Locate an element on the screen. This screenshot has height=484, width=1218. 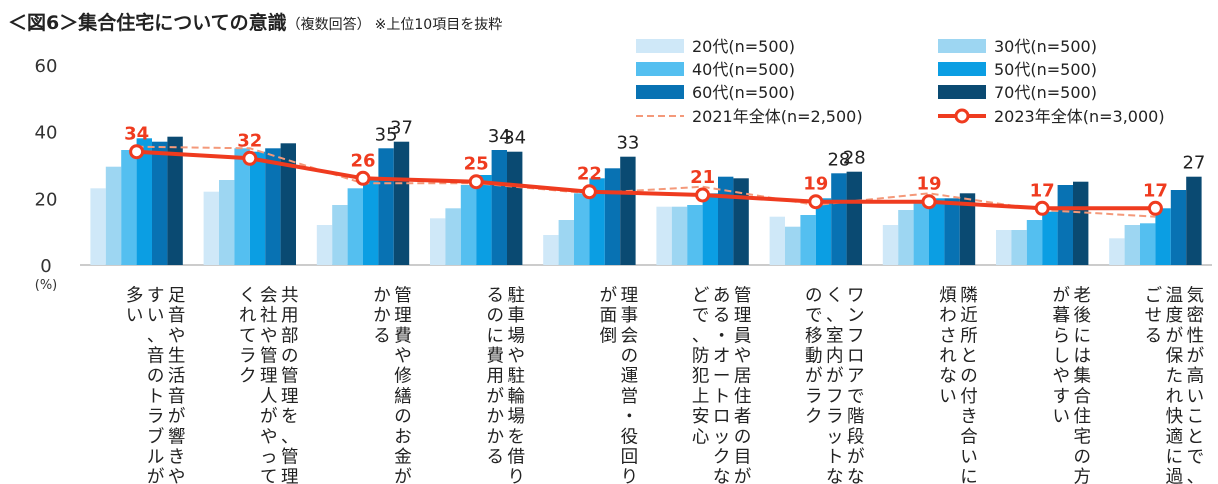
line-data-label: 17 is located at coordinates (1155, 190).